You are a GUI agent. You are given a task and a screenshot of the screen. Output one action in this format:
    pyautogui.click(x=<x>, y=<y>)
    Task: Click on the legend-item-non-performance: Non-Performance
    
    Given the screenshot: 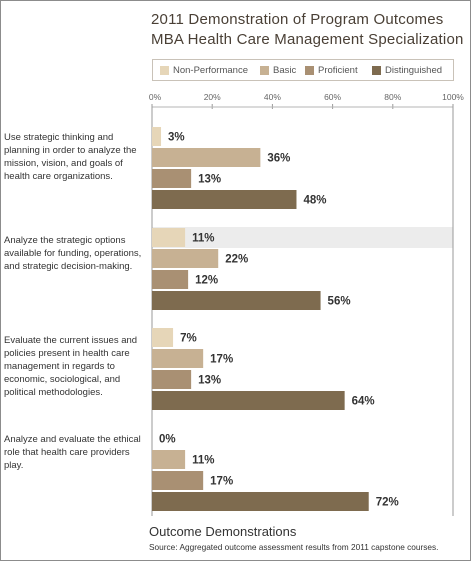 What is the action you would take?
    pyautogui.click(x=204, y=70)
    